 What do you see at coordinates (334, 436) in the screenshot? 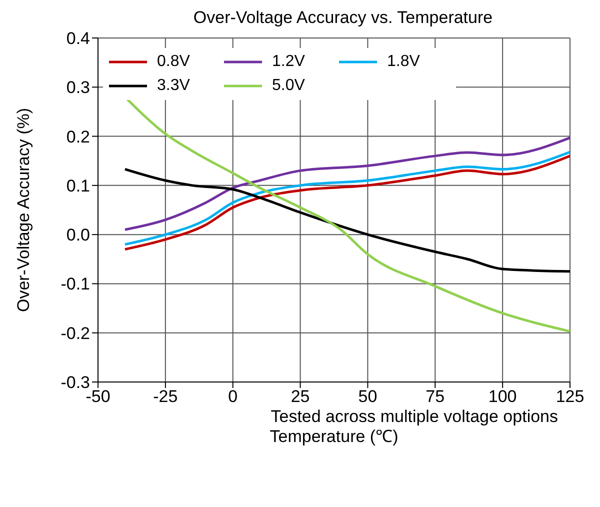
I see `x-axis-title: Temperature (℃)` at bounding box center [334, 436].